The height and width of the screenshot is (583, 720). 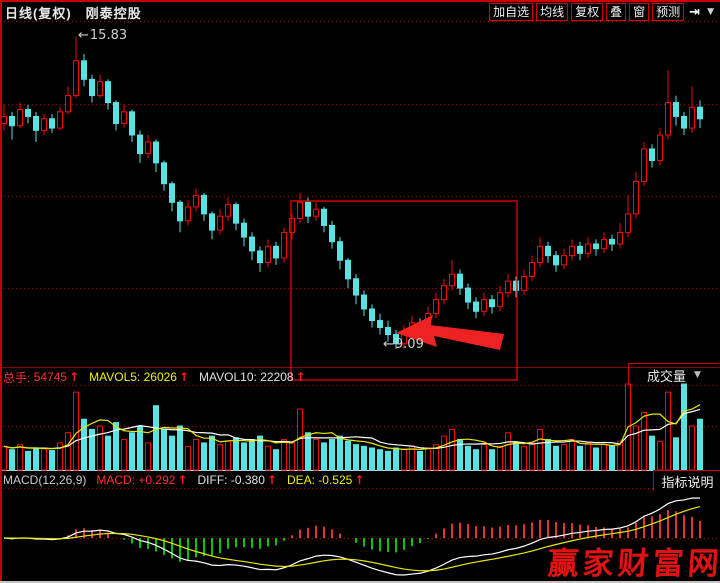 I want to click on macd-formula: MACD(12,26,9), so click(x=45, y=480).